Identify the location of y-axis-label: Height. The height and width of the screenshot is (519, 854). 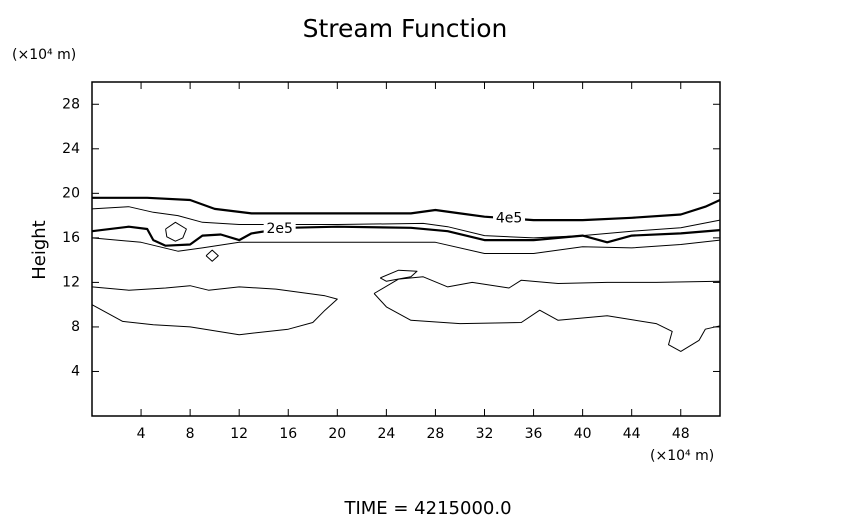
(39, 250).